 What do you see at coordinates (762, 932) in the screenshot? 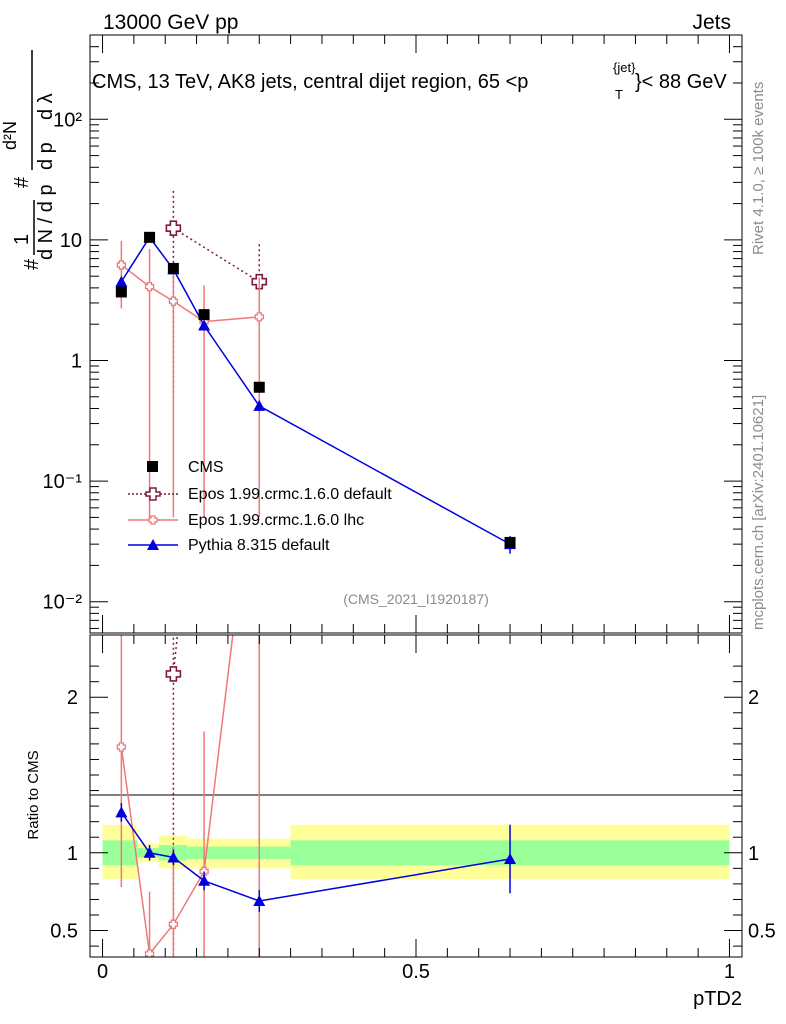
I see `ratio-y-tick-label-right: 0.5` at bounding box center [762, 932].